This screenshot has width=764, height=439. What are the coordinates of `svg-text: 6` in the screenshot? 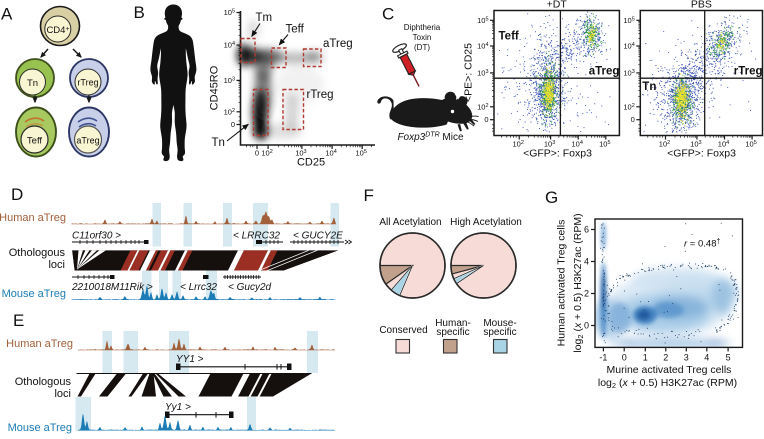 It's located at (586, 230).